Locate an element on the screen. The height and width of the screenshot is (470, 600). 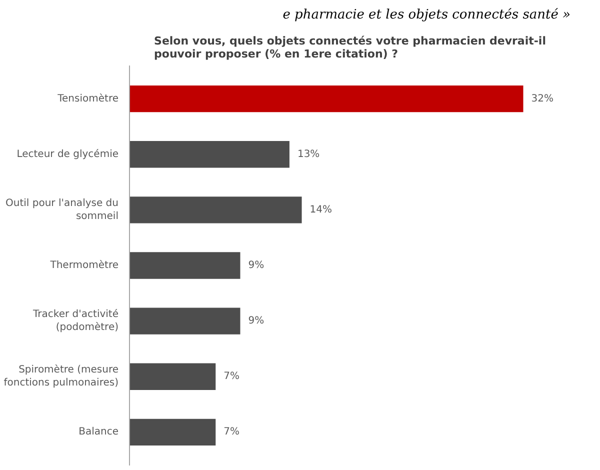
y-tick-label: Balance is located at coordinates (98, 432).